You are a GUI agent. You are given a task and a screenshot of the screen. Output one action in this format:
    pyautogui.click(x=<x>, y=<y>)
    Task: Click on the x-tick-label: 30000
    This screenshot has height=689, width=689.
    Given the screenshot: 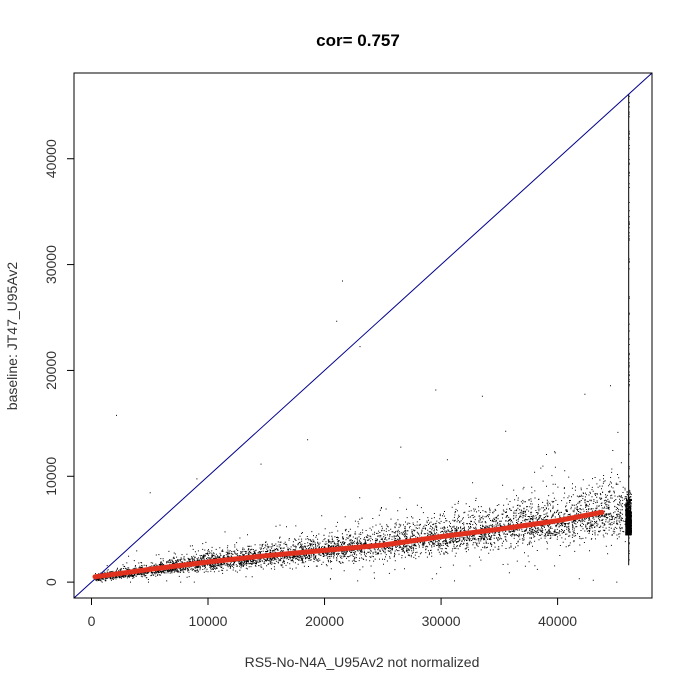 What is the action you would take?
    pyautogui.click(x=441, y=621)
    